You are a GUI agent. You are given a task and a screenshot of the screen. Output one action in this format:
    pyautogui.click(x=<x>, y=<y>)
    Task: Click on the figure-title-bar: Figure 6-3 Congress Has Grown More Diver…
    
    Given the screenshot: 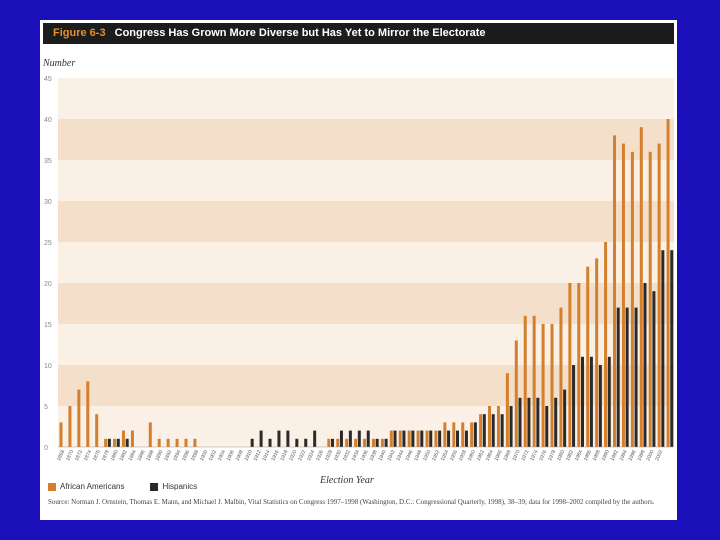 What is the action you would take?
    pyautogui.click(x=358, y=33)
    